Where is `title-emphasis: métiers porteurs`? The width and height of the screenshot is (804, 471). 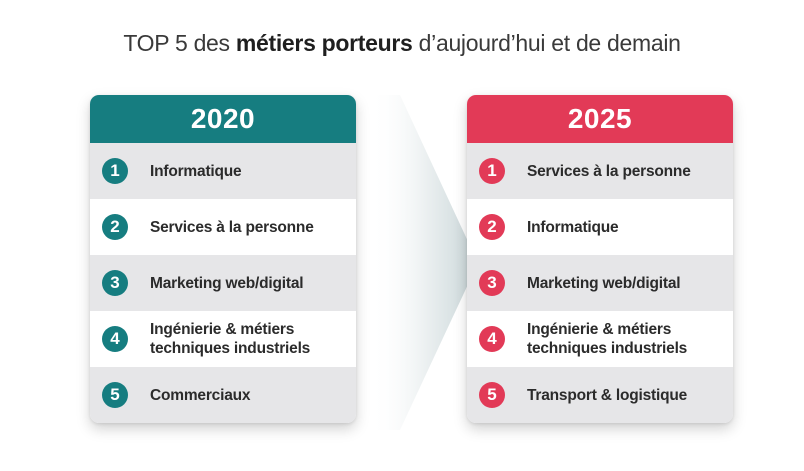 title-emphasis: métiers porteurs is located at coordinates (324, 43).